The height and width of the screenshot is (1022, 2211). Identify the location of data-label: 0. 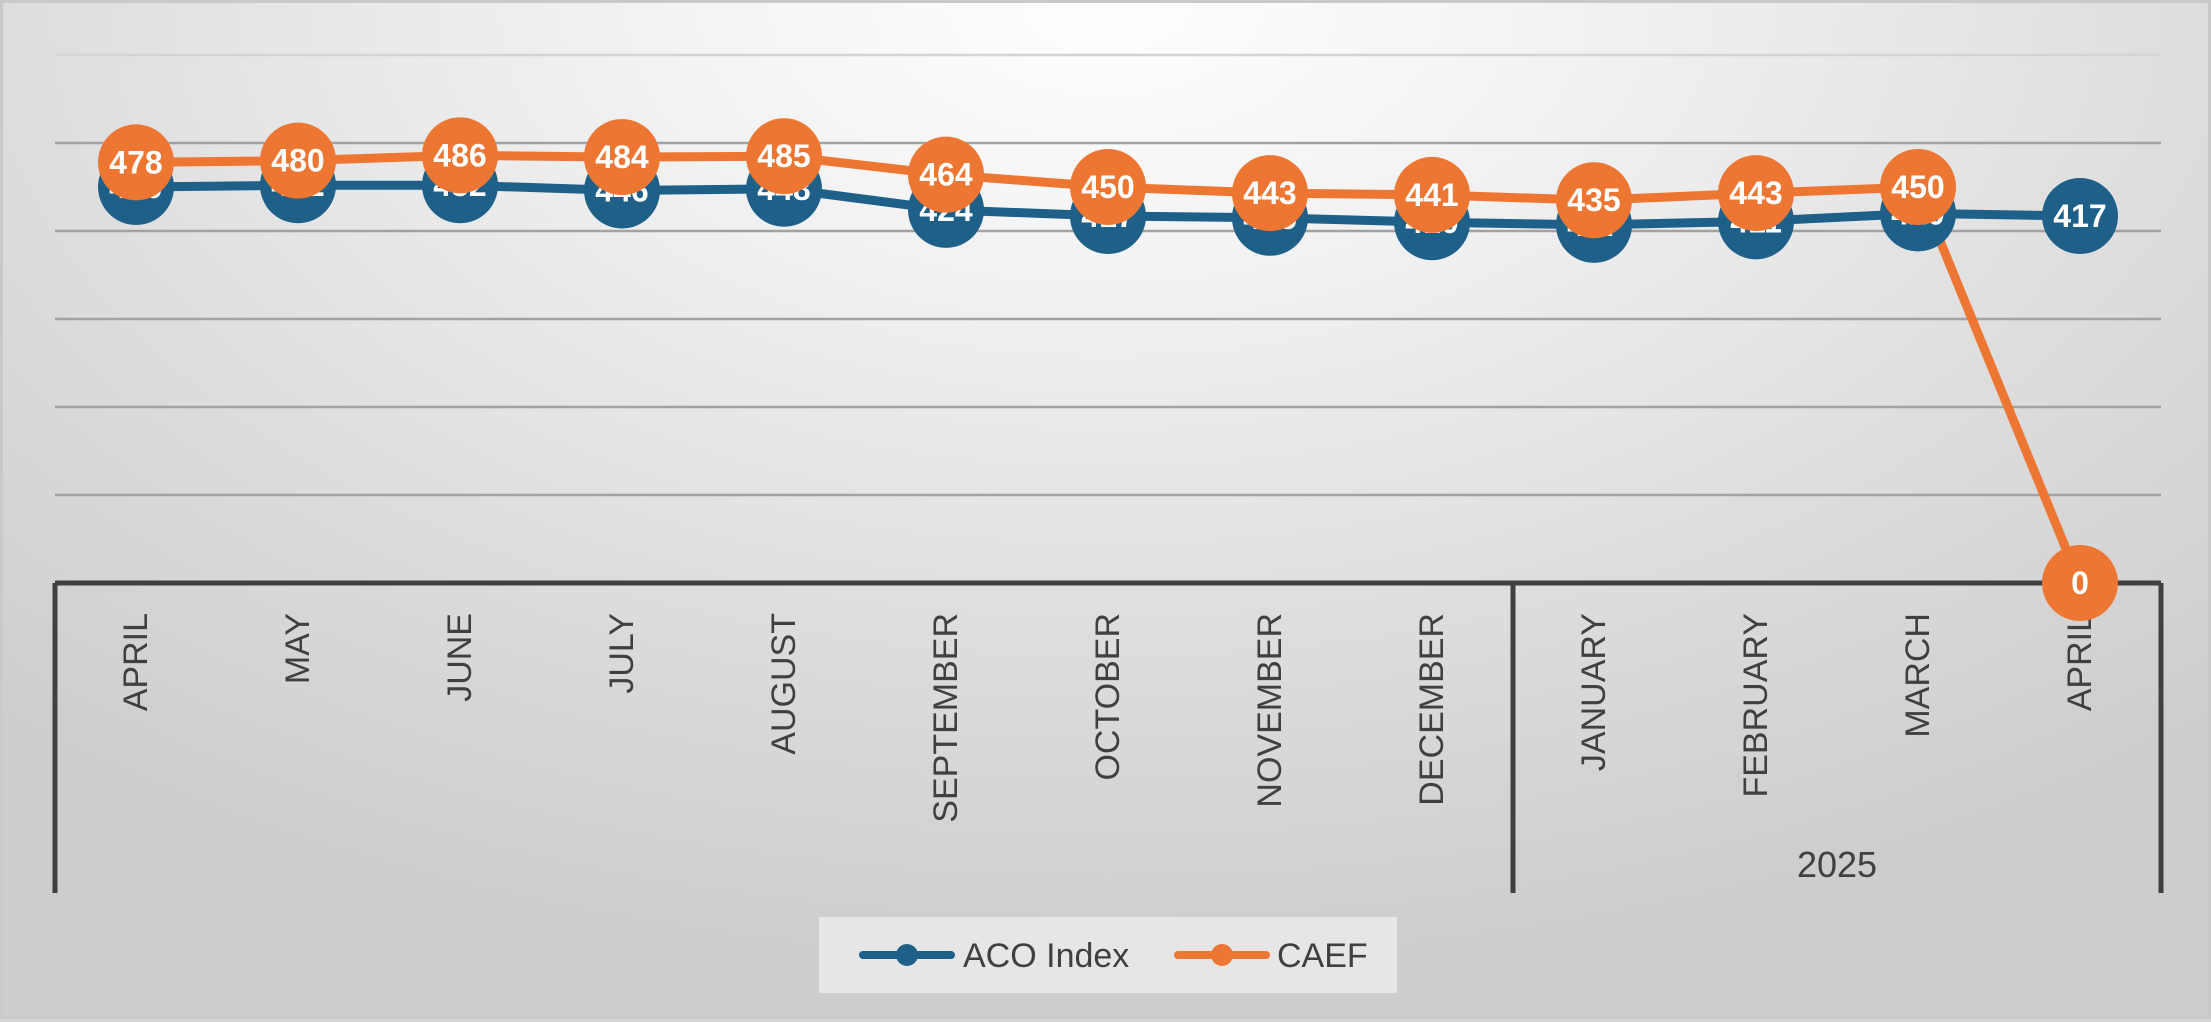
(2080, 583).